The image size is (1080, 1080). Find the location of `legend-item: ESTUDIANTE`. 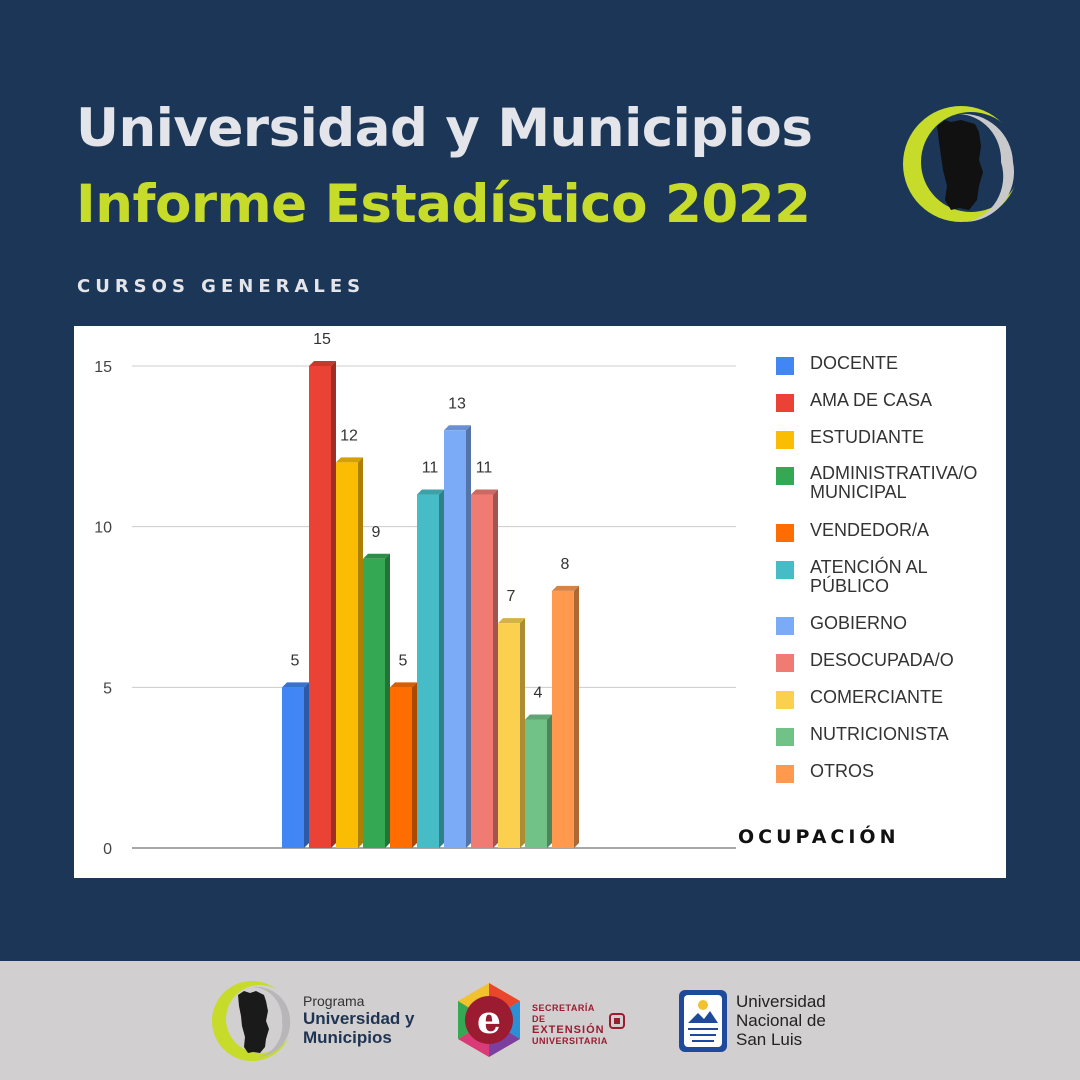

legend-item: ESTUDIANTE is located at coordinates (891, 438).